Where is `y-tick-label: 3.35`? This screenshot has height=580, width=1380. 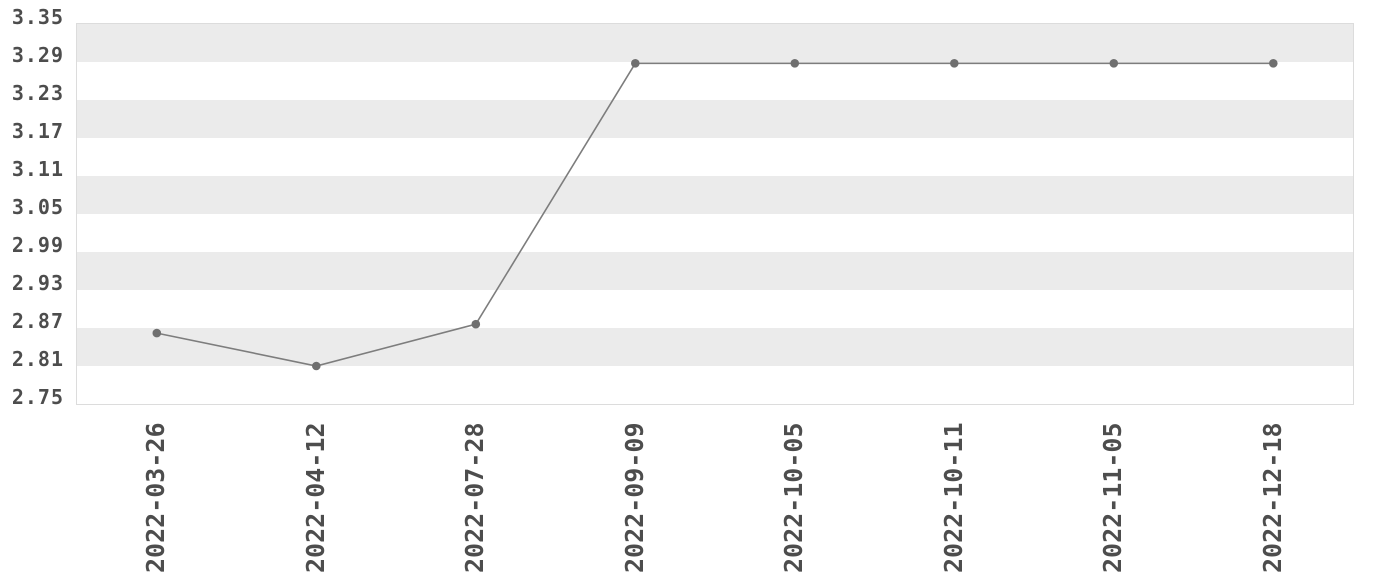
y-tick-label: 3.35 is located at coordinates (37, 17).